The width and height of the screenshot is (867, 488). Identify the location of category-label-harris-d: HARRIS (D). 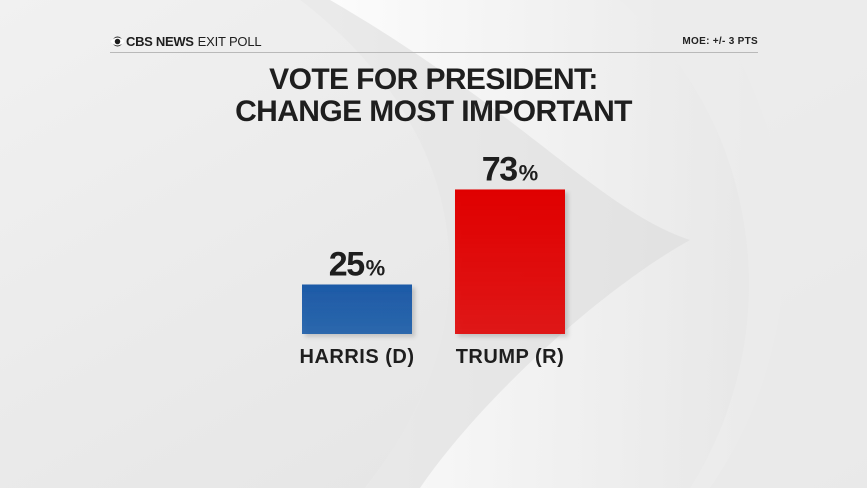
(357, 357).